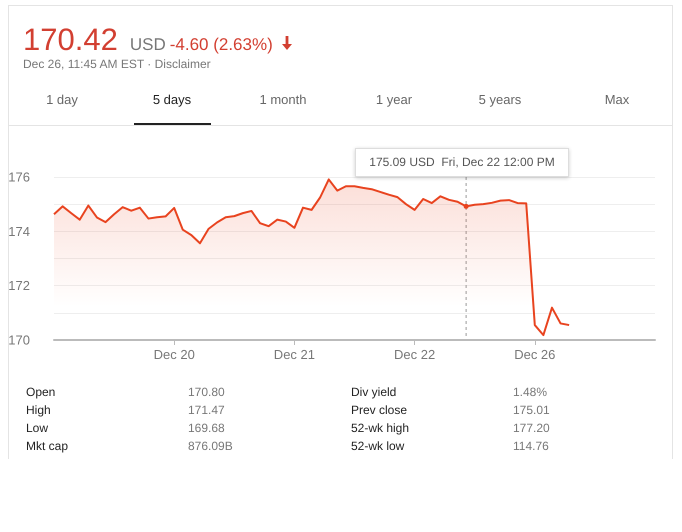 The image size is (682, 532). I want to click on text: 1 month, so click(283, 99).